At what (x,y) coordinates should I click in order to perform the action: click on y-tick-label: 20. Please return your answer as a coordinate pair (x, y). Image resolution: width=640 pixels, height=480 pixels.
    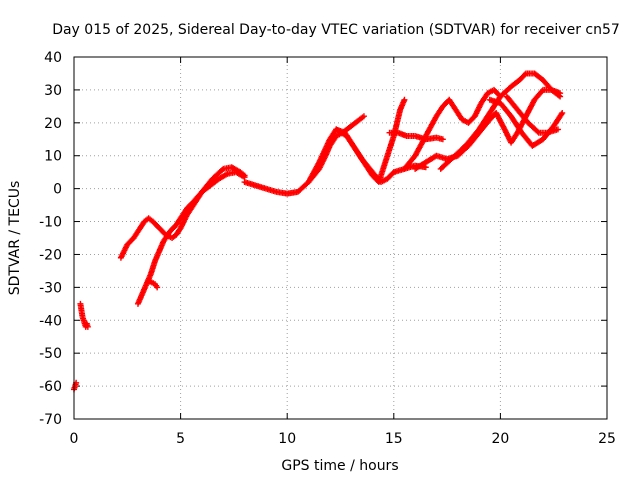
    Looking at the image, I should click on (53, 124).